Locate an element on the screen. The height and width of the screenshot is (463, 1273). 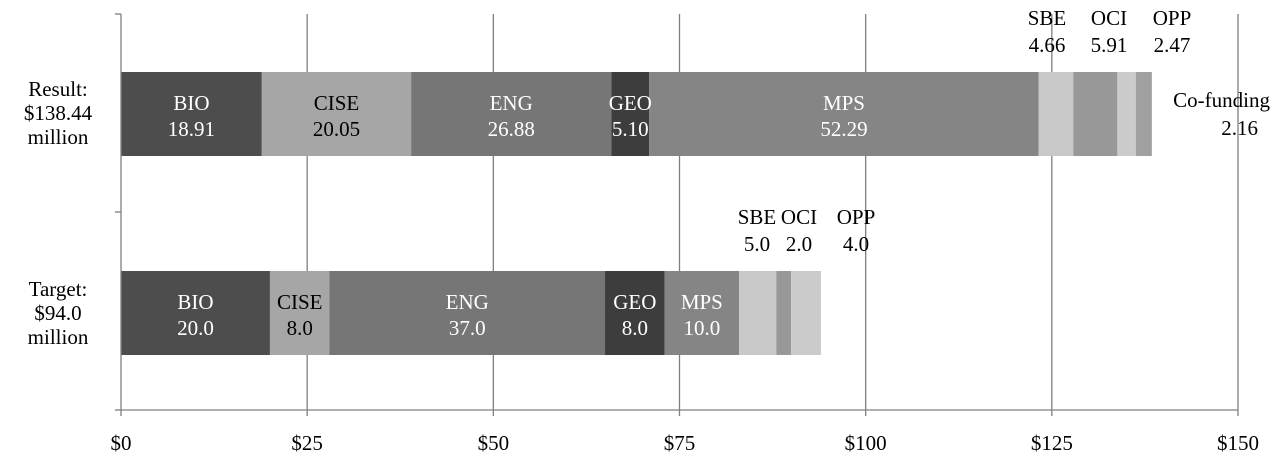
x-tick-label: $150 is located at coordinates (1238, 443).